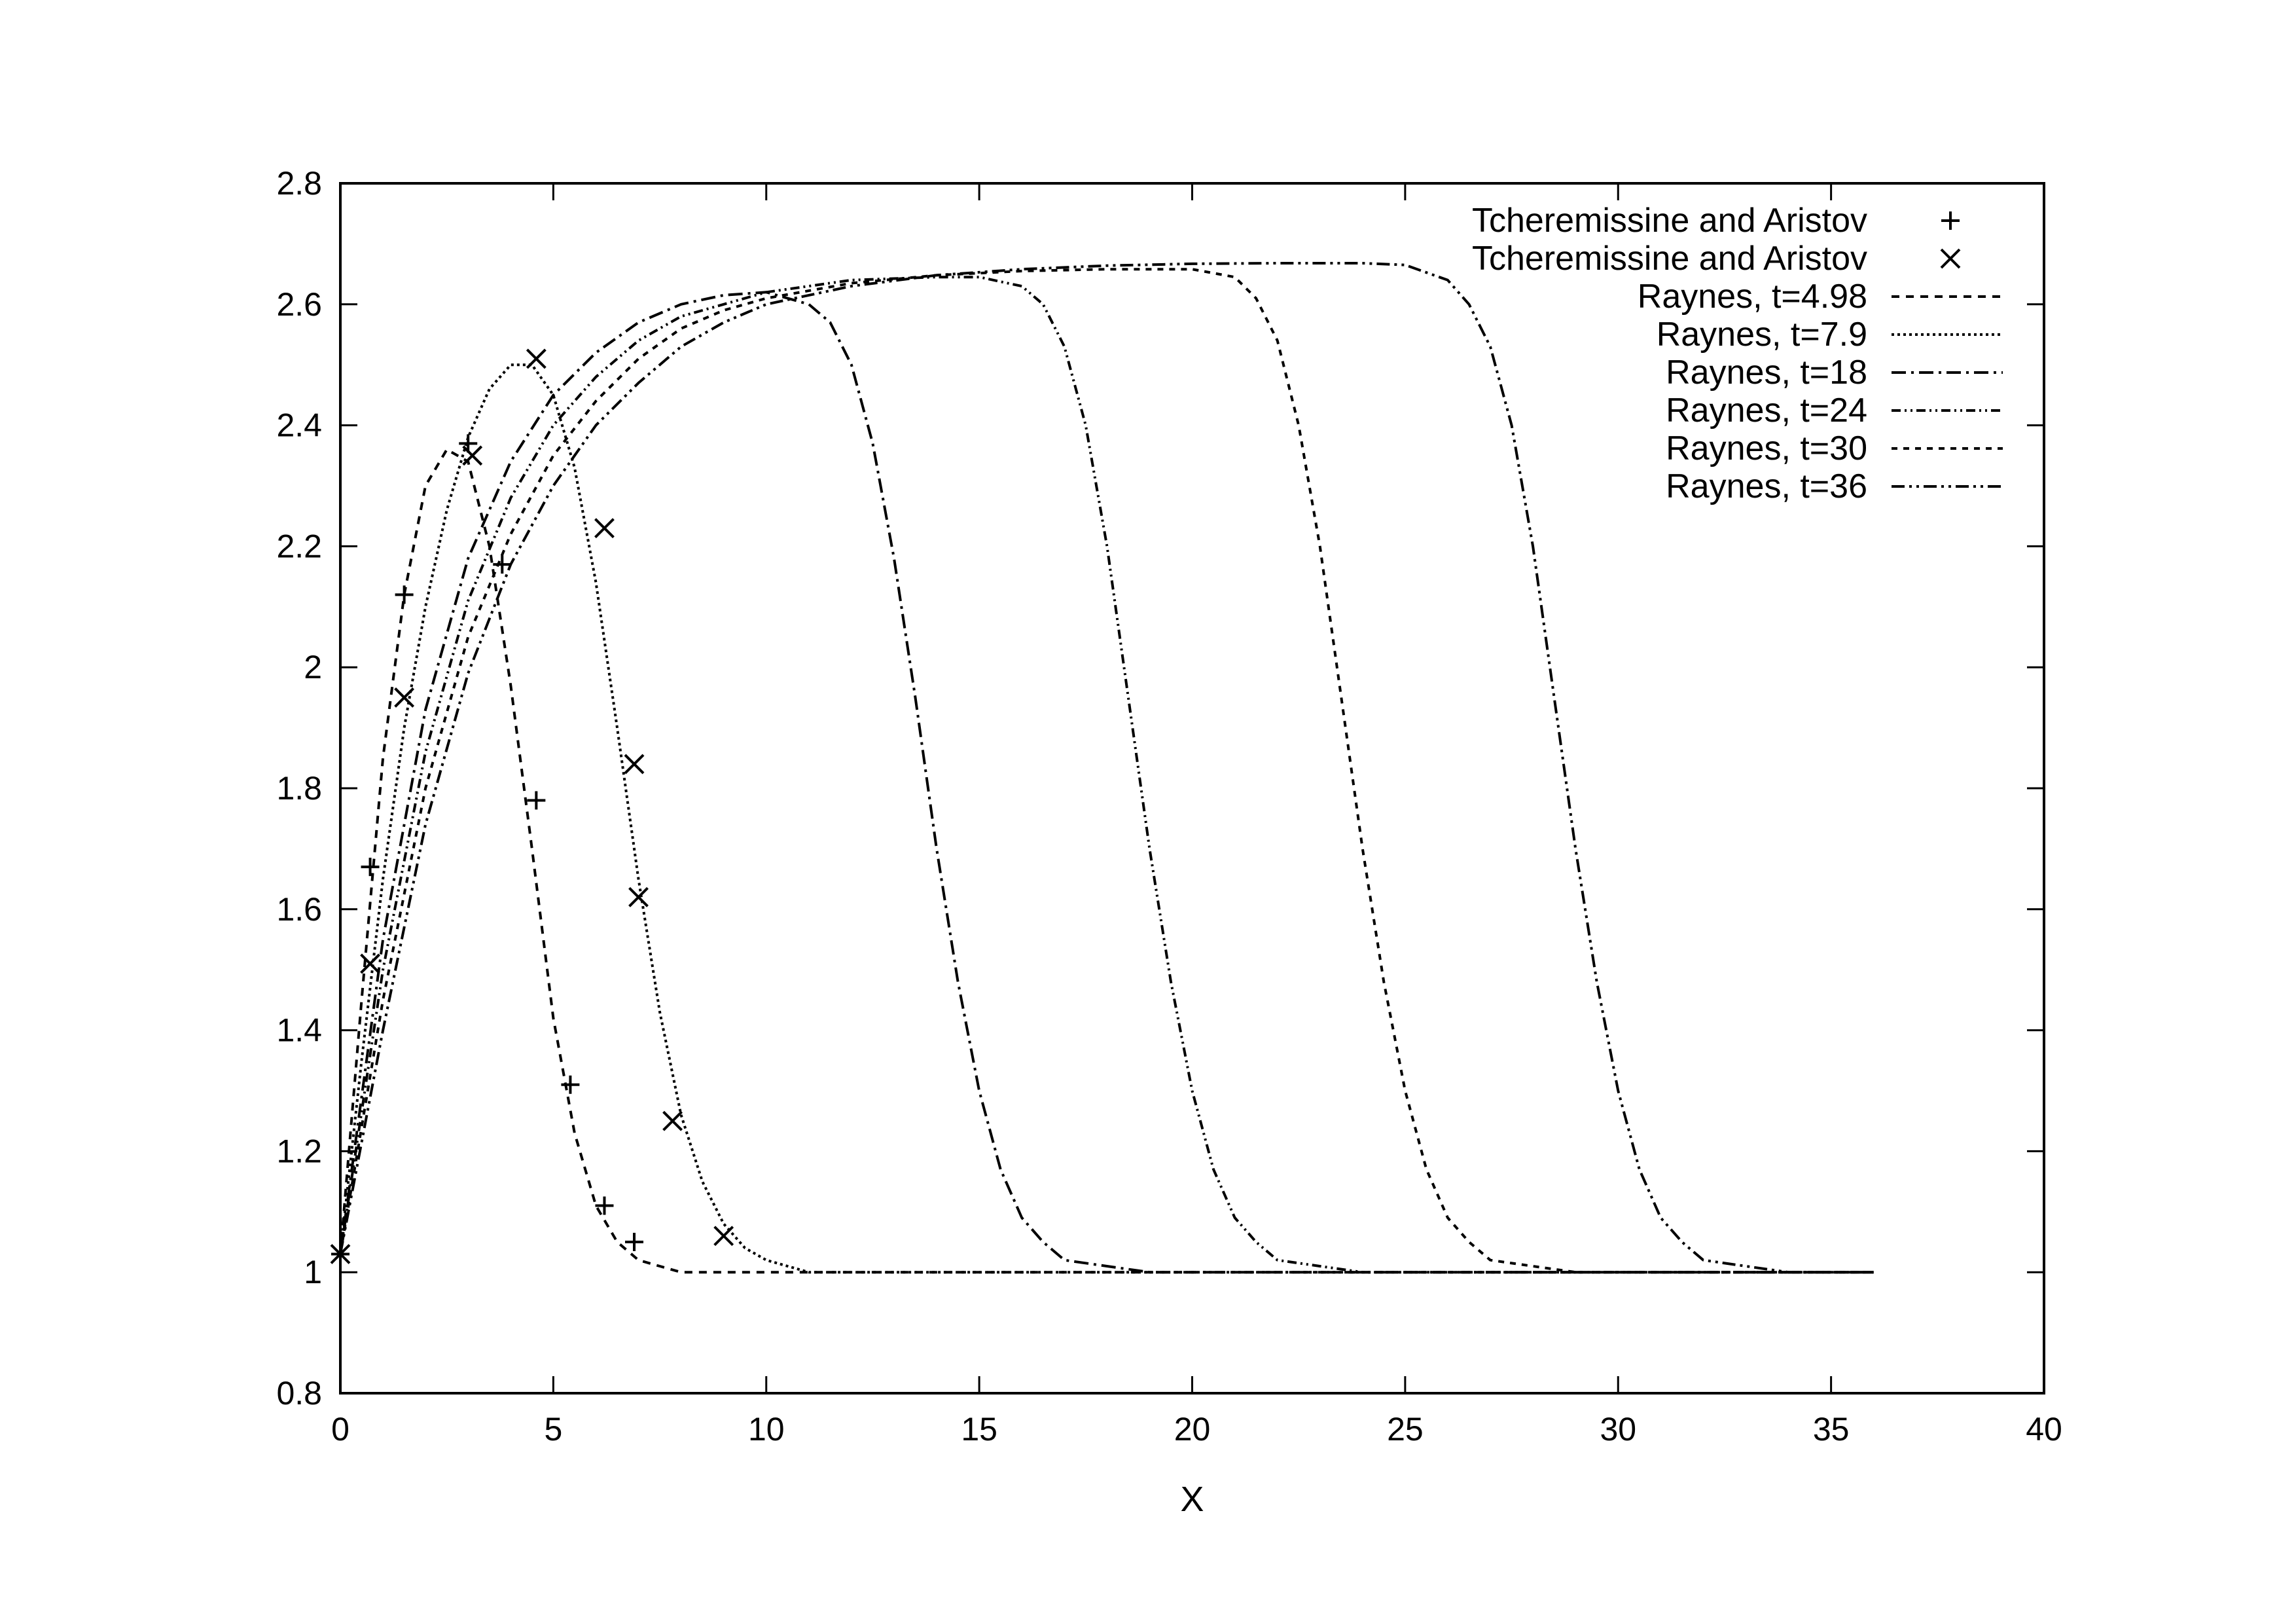 The height and width of the screenshot is (1623, 2296). Describe the element at coordinates (979, 1429) in the screenshot. I see `x-tick-label-3: 15` at that location.